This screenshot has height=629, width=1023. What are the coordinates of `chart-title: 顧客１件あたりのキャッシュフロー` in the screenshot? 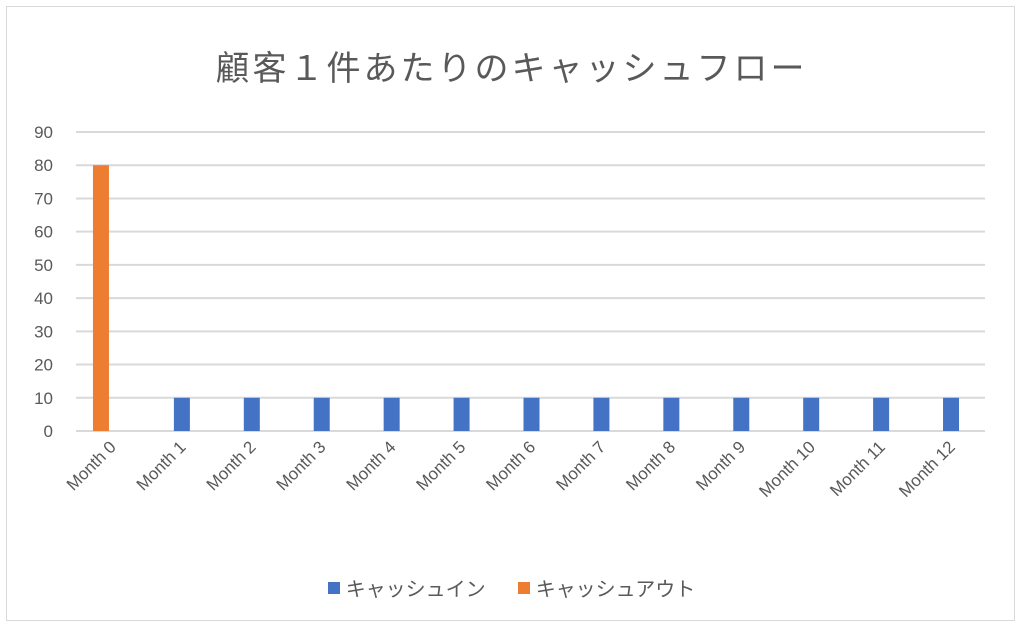 It's located at (511, 69).